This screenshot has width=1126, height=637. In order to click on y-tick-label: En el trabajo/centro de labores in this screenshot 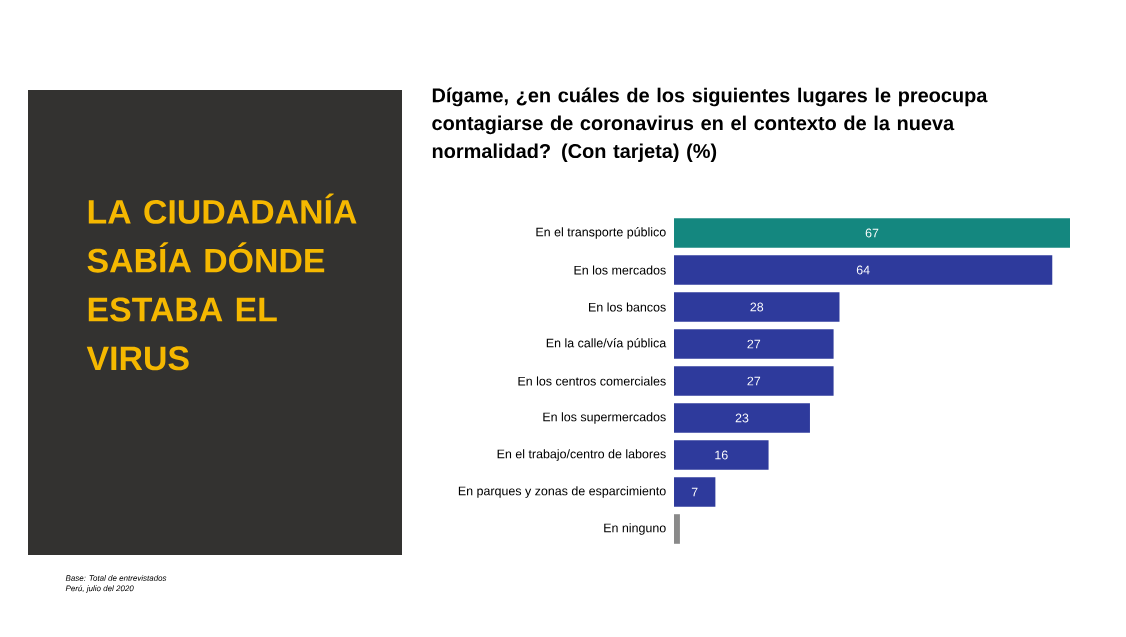, I will do `click(581, 455)`.